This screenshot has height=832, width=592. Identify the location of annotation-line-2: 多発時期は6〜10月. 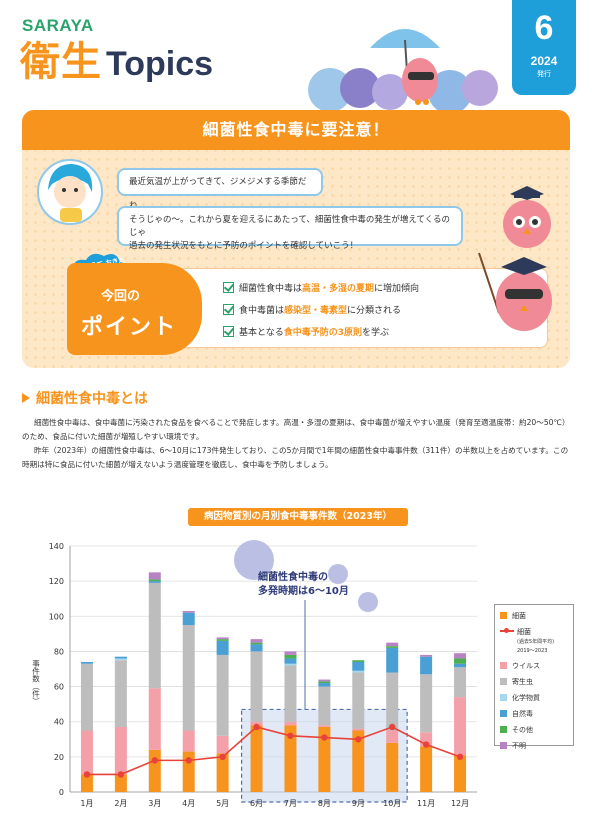
(303, 590).